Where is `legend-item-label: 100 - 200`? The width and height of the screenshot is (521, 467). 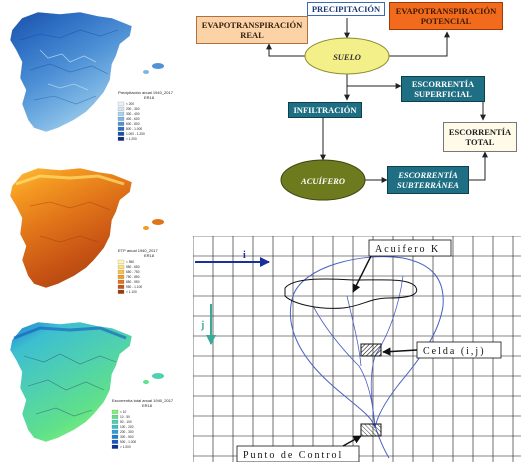
legend-item-label: 100 - 200 is located at coordinates (127, 427).